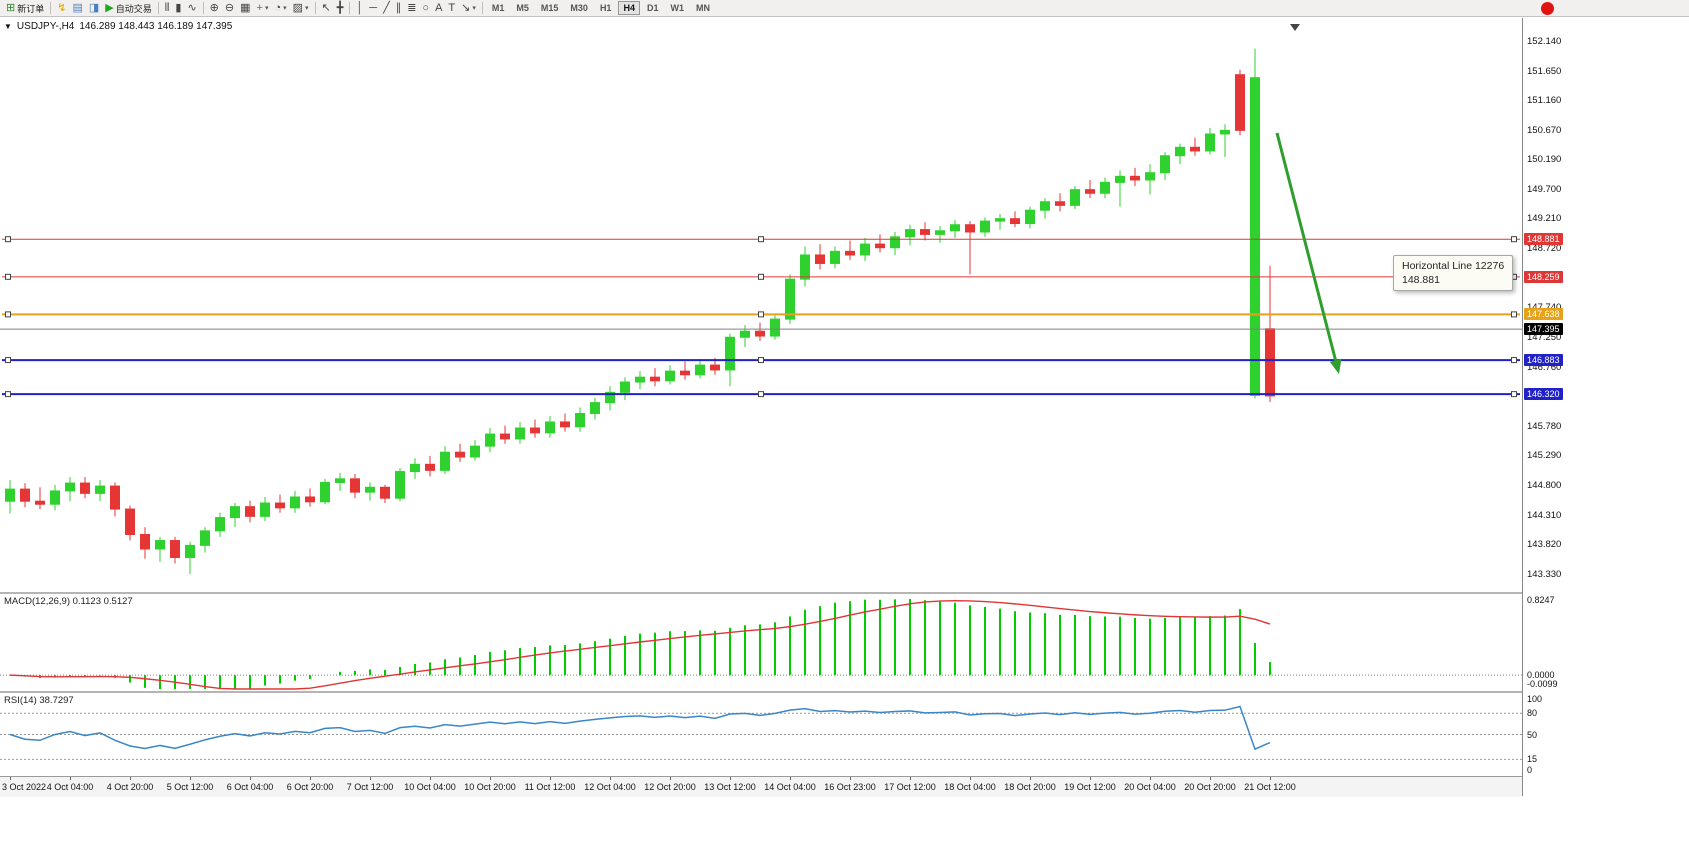 This screenshot has width=1689, height=857. I want to click on zoom-out-button: ⊖, so click(229, 8).